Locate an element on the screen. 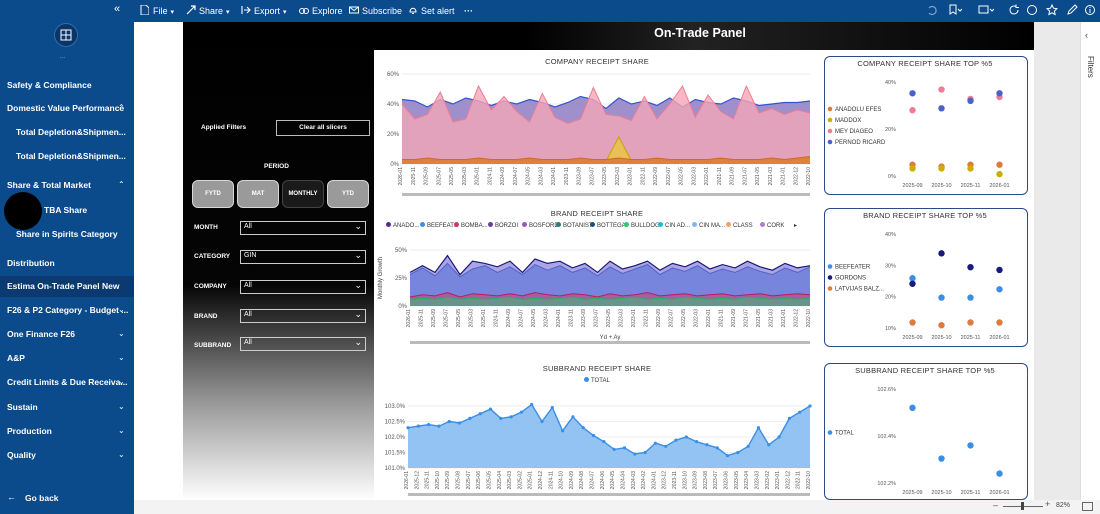 The width and height of the screenshot is (1100, 514). filters-pane-label: Filters is located at coordinates (1090, 67).